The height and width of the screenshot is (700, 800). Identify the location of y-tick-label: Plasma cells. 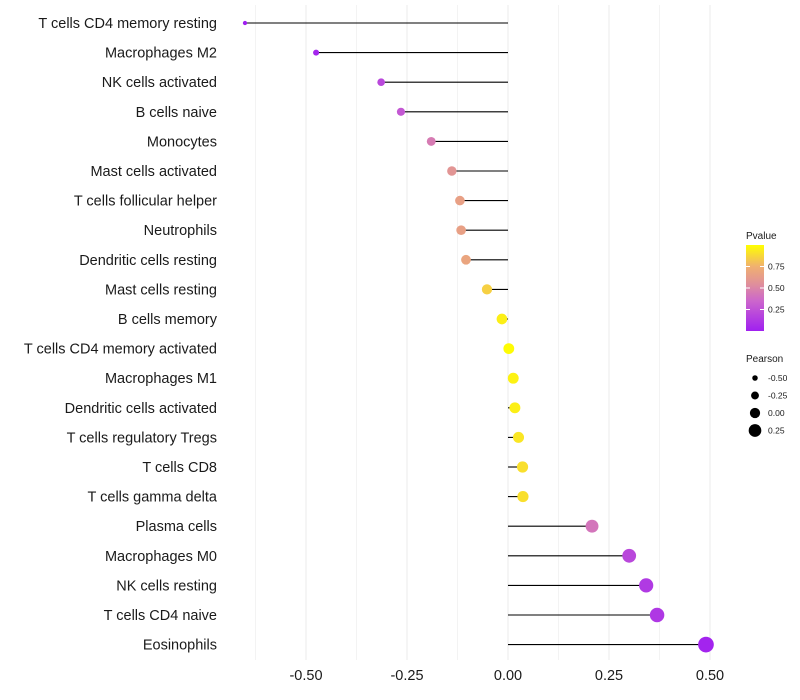
(176, 527).